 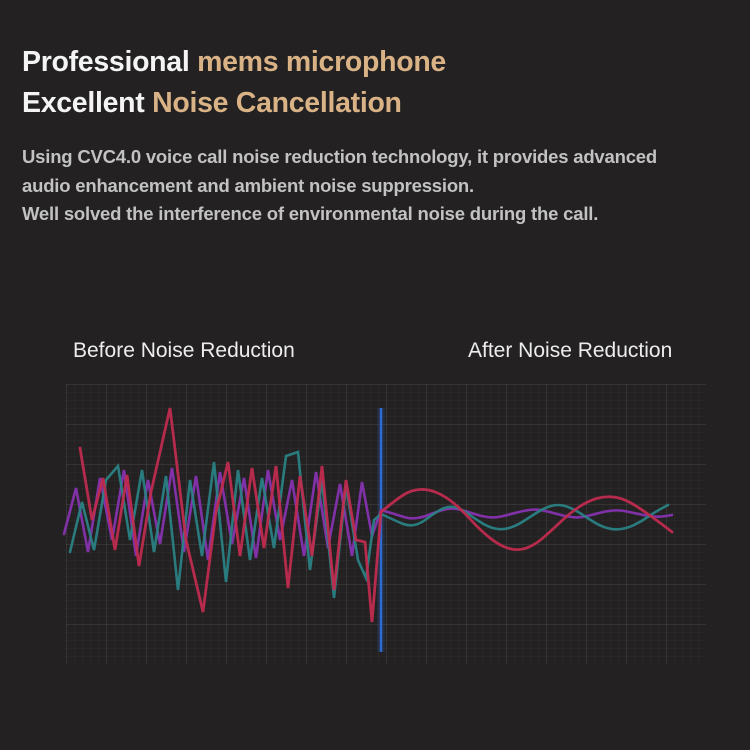 I want to click on title-line2-white: Excellent, so click(x=87, y=103).